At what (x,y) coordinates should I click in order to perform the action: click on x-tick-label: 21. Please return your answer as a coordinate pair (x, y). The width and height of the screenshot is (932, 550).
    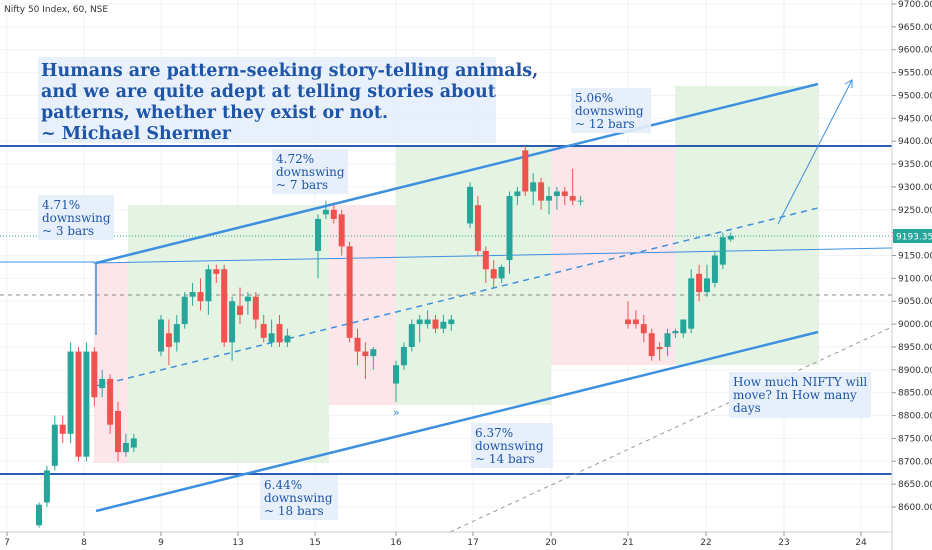
    Looking at the image, I should click on (627, 543).